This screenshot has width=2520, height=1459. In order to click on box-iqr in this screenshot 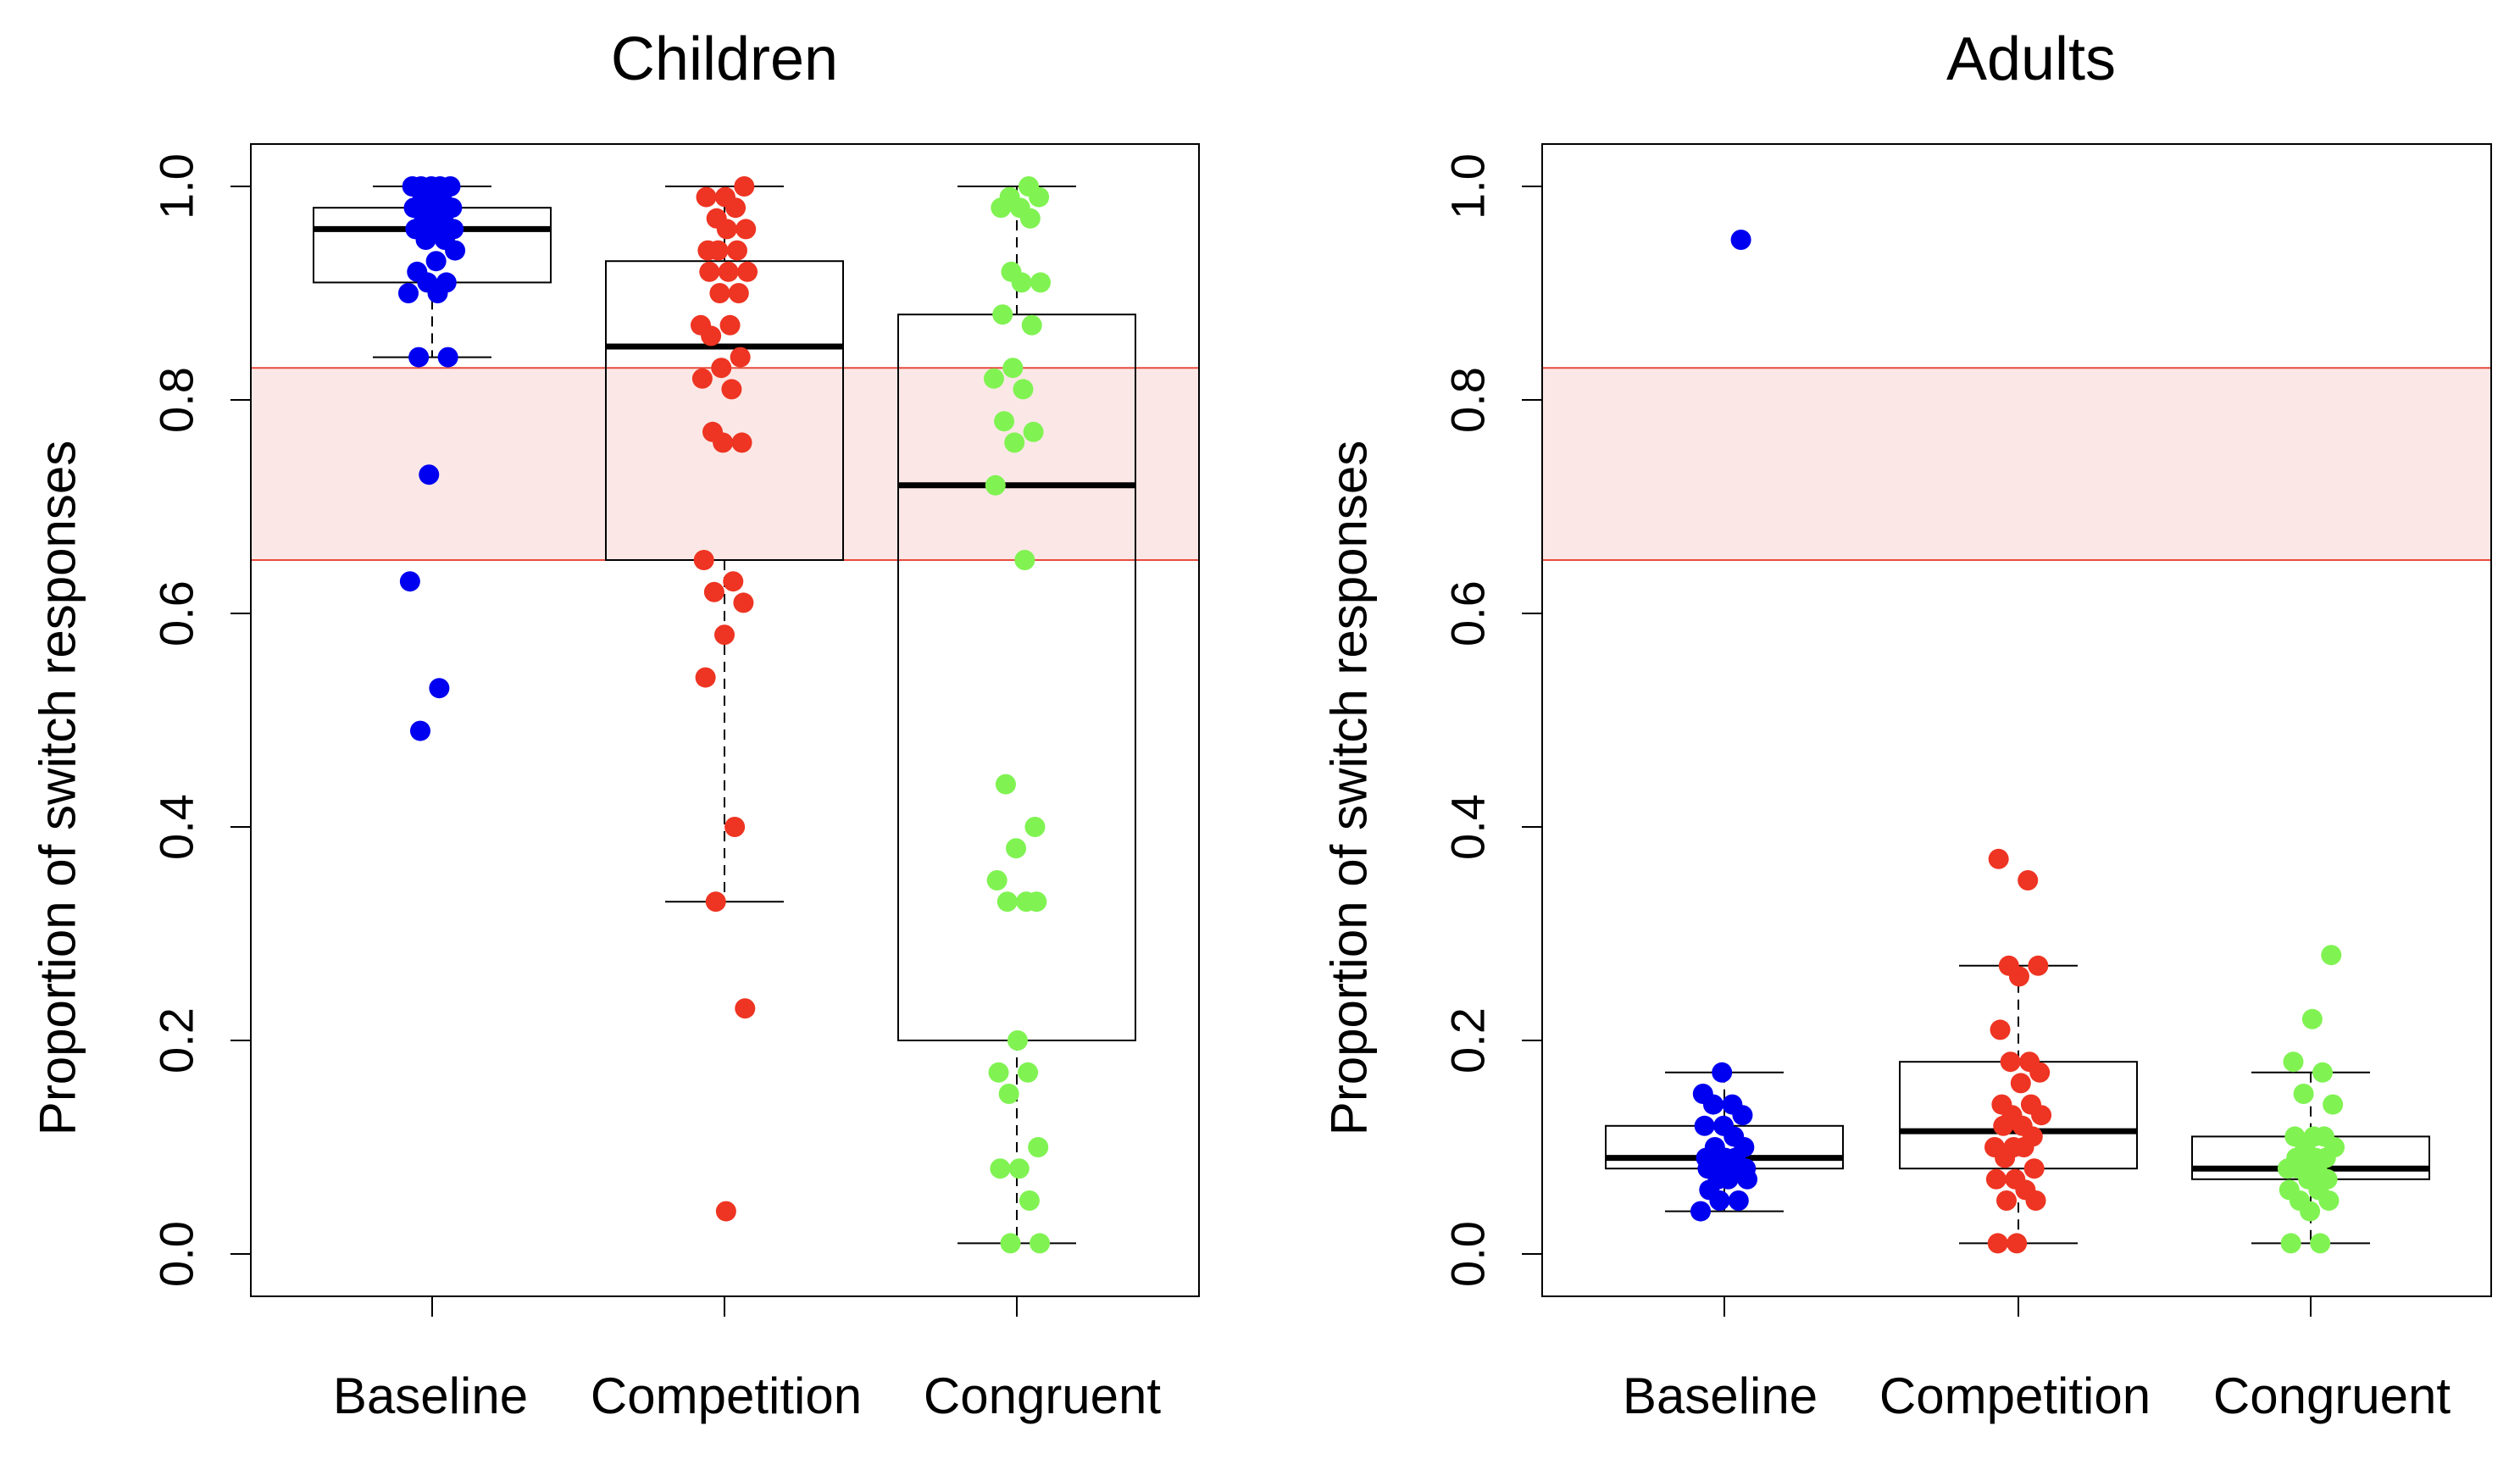, I will do `click(724, 411)`.